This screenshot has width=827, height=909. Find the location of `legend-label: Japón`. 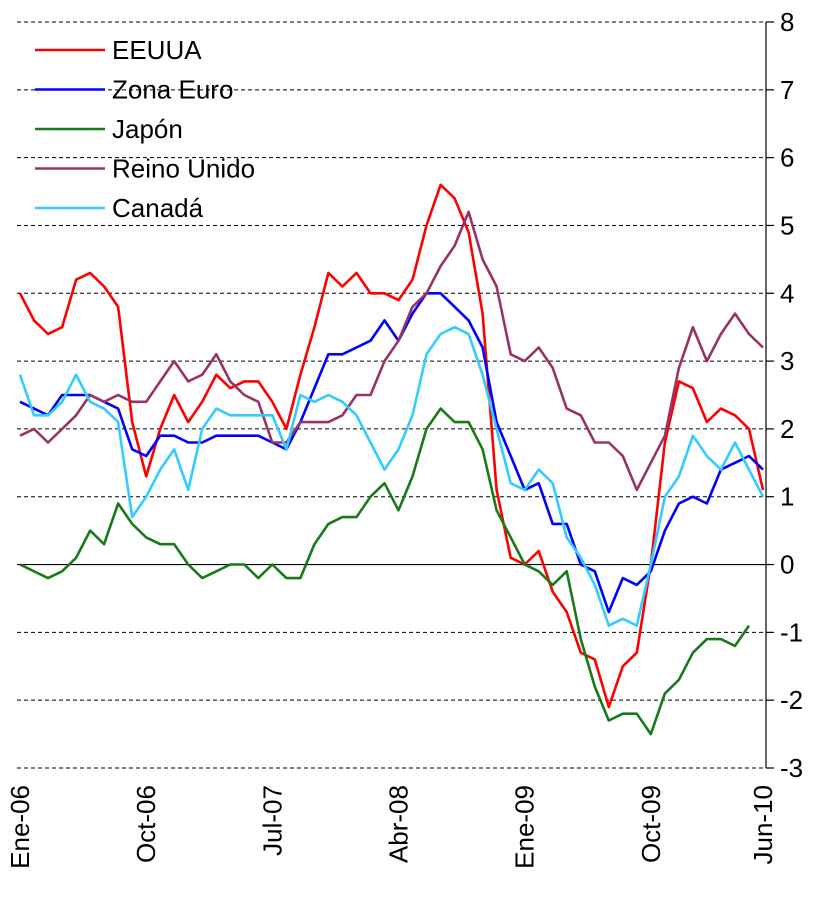

legend-label: Japón is located at coordinates (147, 129).